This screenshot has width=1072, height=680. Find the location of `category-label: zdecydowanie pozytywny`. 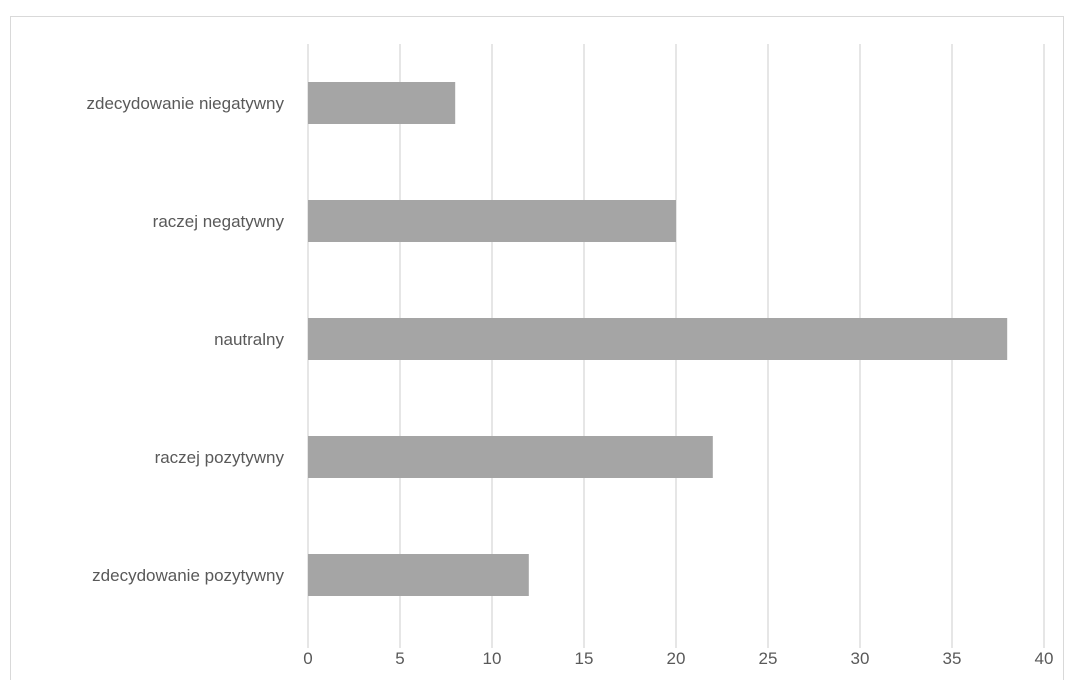

category-label: zdecydowanie pozytywny is located at coordinates (188, 575).